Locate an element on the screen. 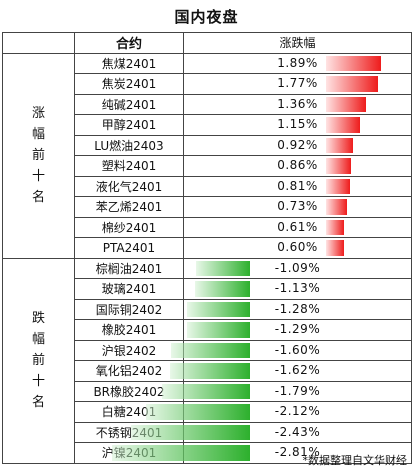 The image size is (413, 473). change-cell: -1.60% is located at coordinates (291, 350).